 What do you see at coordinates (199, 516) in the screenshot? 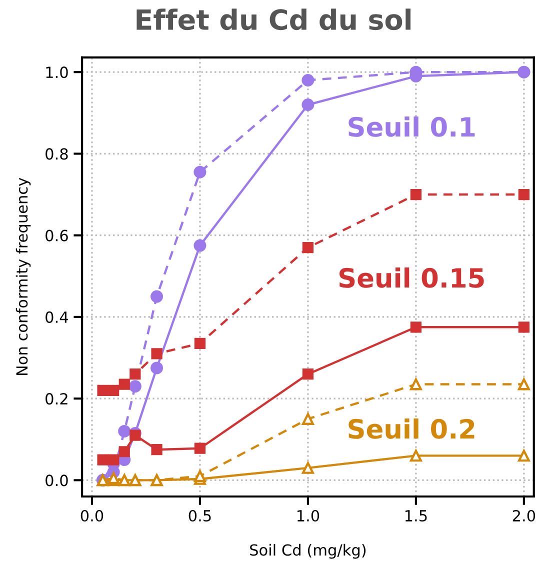
I see `x-tick-label: 0.5` at bounding box center [199, 516].